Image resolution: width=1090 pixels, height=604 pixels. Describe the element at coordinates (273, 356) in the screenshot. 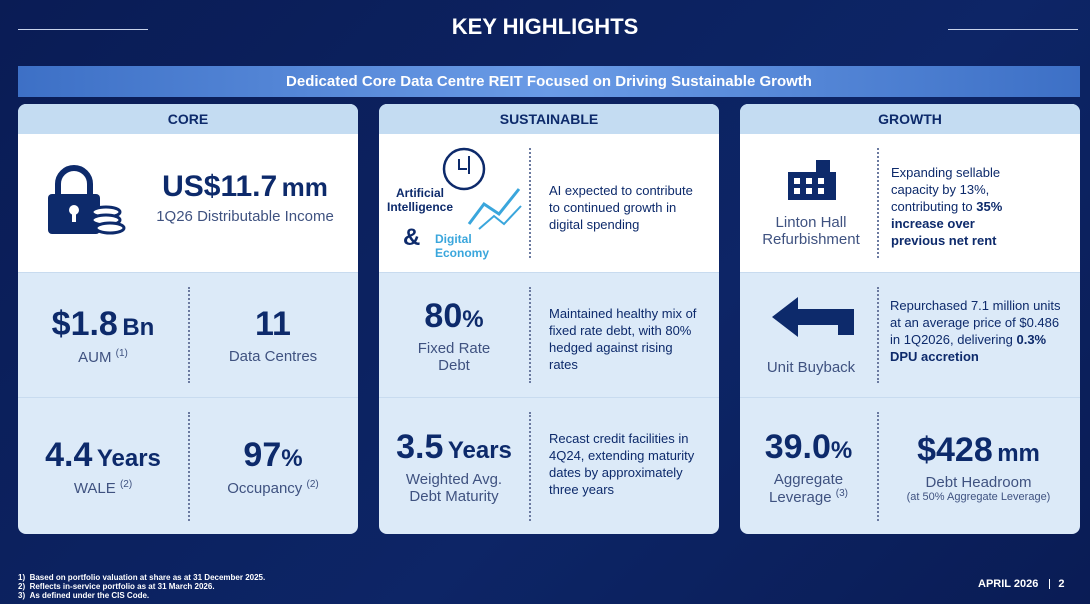

I see `label: Data Centres` at that location.